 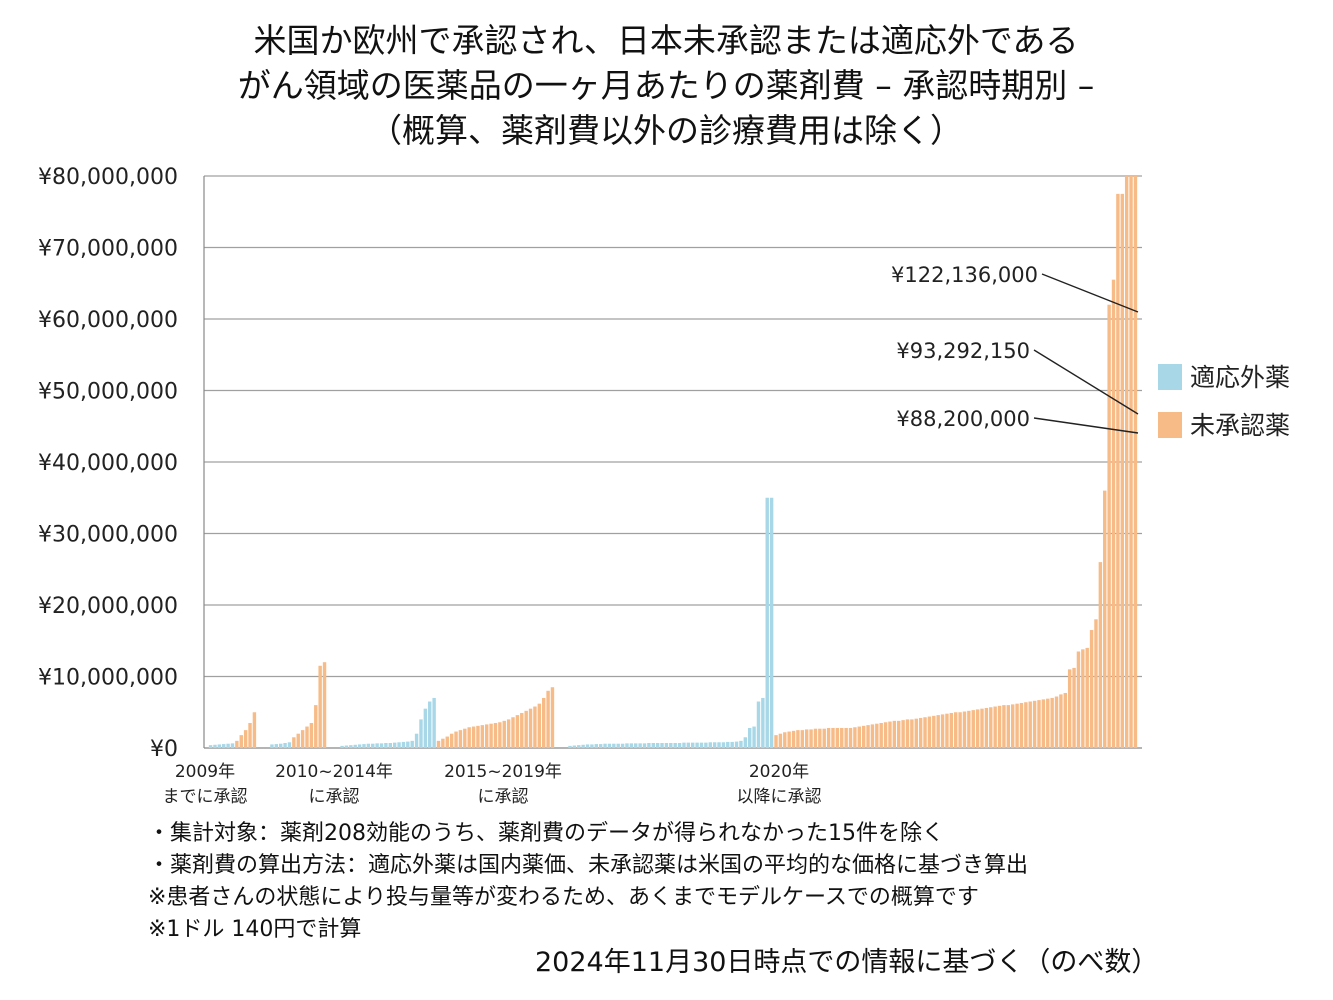 What do you see at coordinates (779, 797) in the screenshot?
I see `x-category-label: 以降に承認` at bounding box center [779, 797].